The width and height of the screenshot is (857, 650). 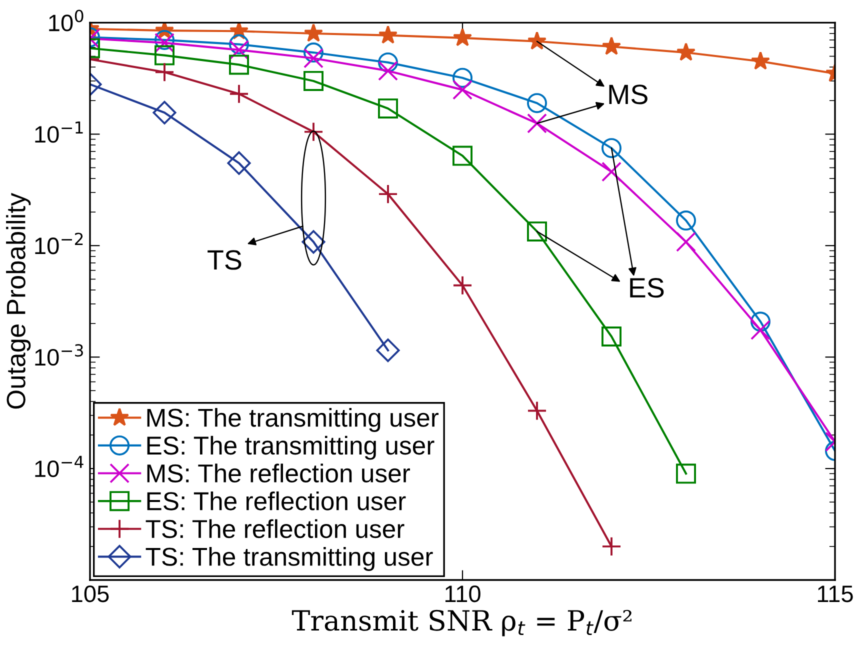 I want to click on x-axis-title: Transmit SNR ρ$_{t}$ = P$_{t}$/σ², so click(x=462, y=623).